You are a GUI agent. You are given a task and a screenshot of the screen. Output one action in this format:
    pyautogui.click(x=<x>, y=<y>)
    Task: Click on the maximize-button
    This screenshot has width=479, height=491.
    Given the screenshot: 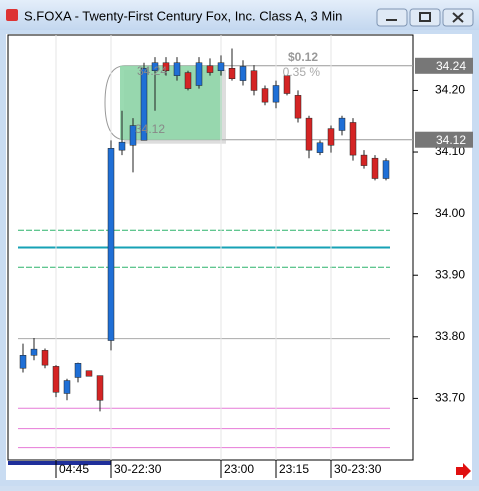 What is the action you would take?
    pyautogui.click(x=425, y=17)
    